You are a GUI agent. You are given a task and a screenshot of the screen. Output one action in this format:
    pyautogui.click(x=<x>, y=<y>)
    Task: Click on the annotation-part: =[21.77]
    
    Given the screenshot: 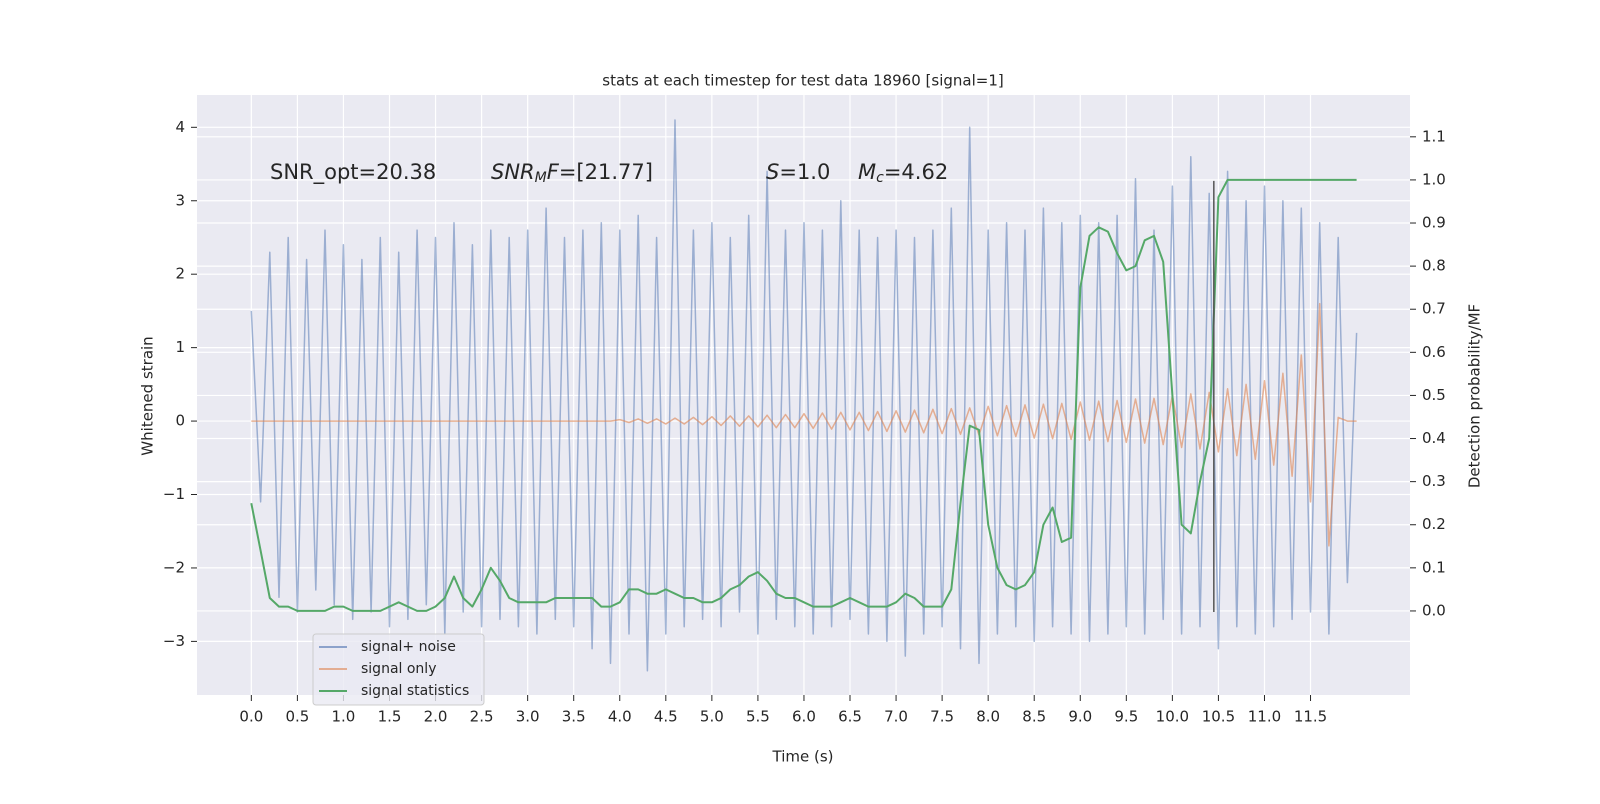 What is the action you would take?
    pyautogui.click(x=606, y=172)
    